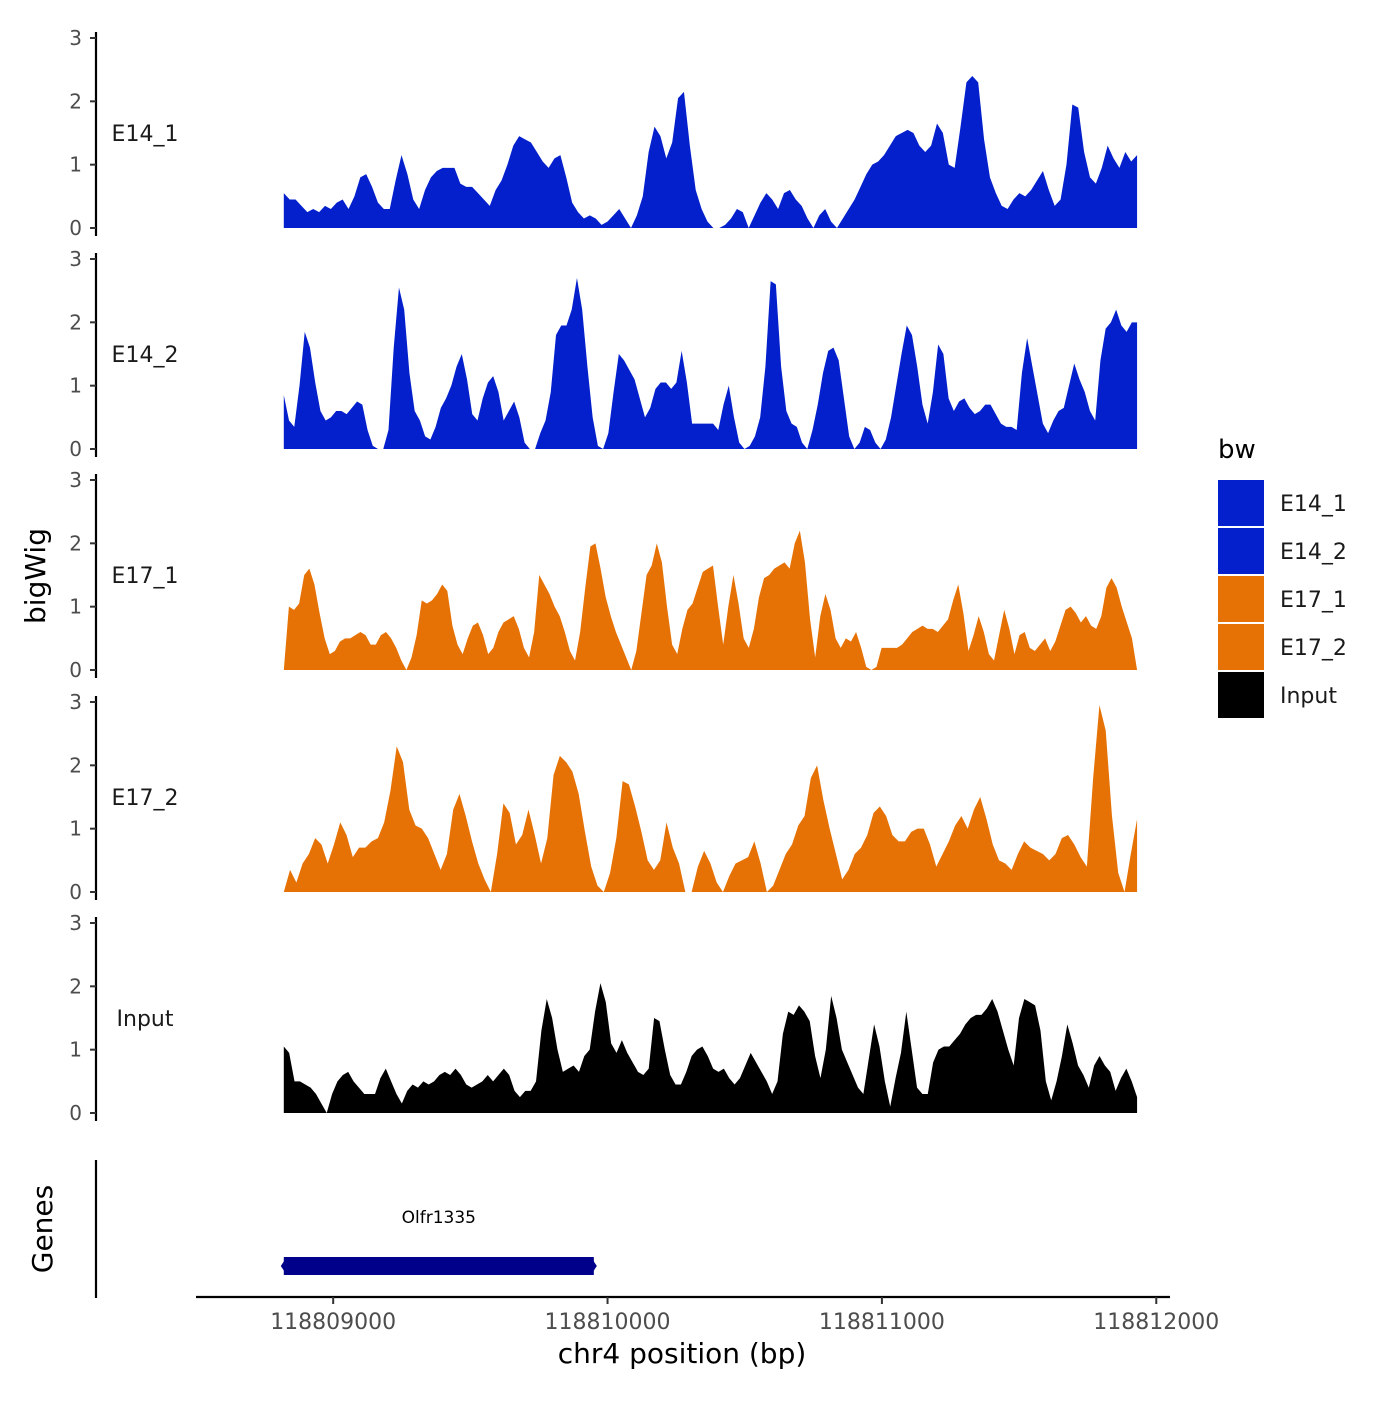 This screenshot has height=1404, width=1400. Describe the element at coordinates (145, 798) in the screenshot. I see `track-label: E17_2` at that location.